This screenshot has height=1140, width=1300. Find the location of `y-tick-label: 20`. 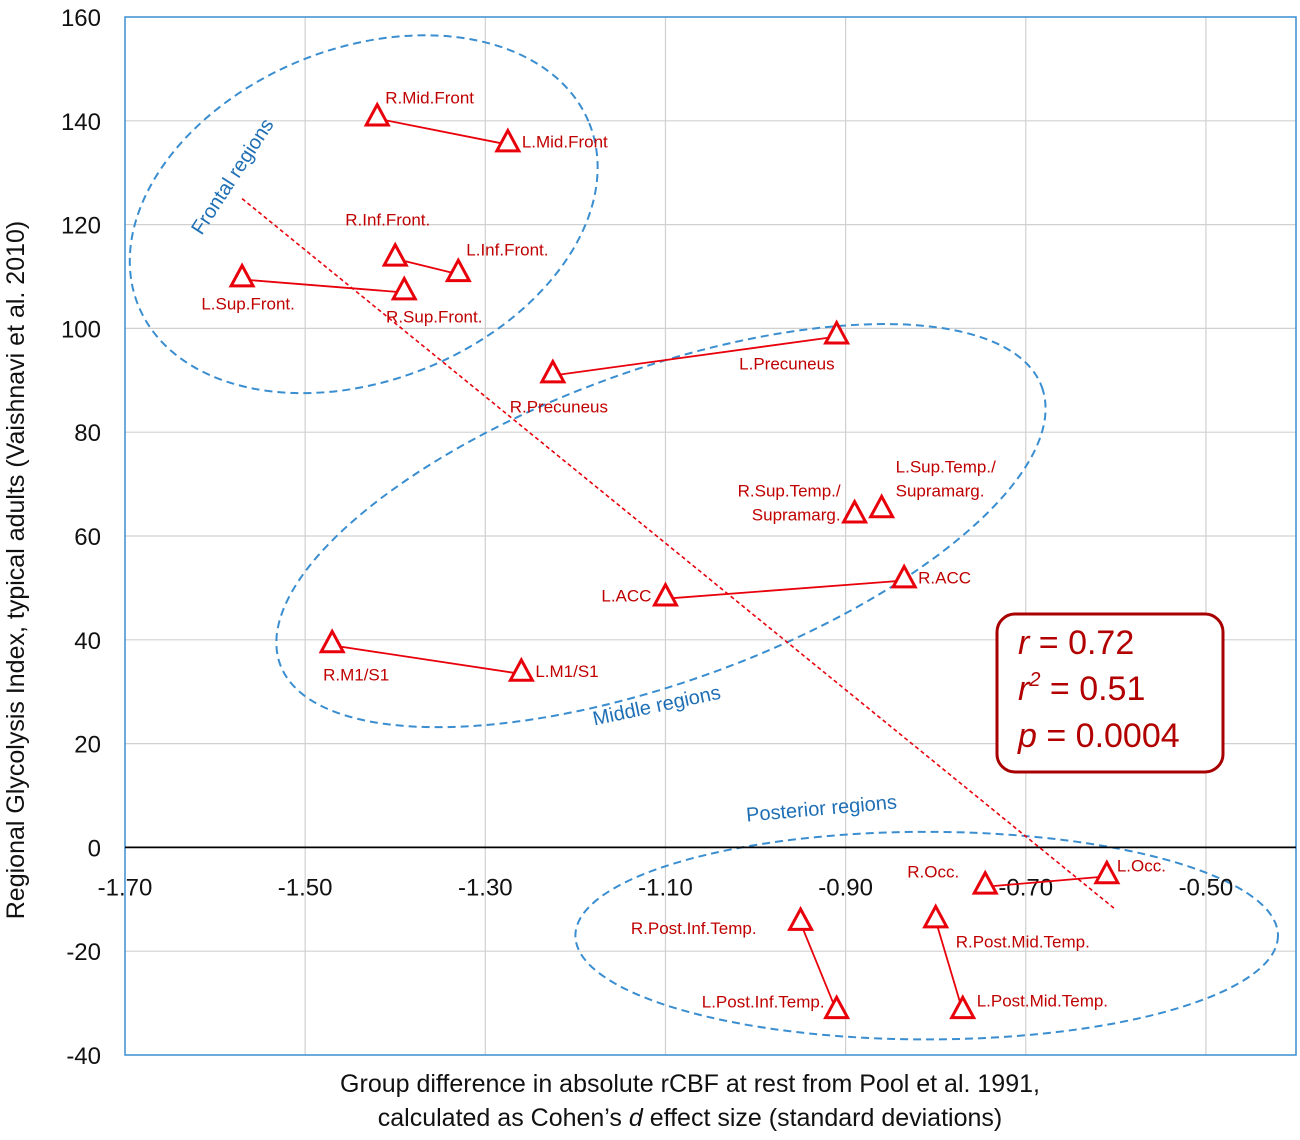

y-tick-label: 20 is located at coordinates (87, 745).